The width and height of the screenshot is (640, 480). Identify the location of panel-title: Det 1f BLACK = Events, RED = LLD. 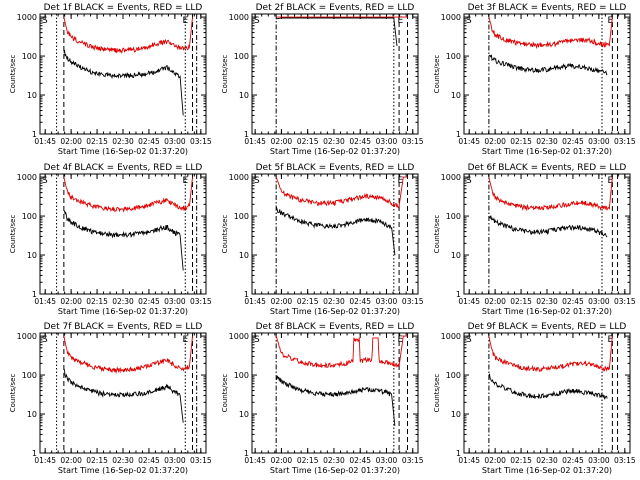
(123, 8).